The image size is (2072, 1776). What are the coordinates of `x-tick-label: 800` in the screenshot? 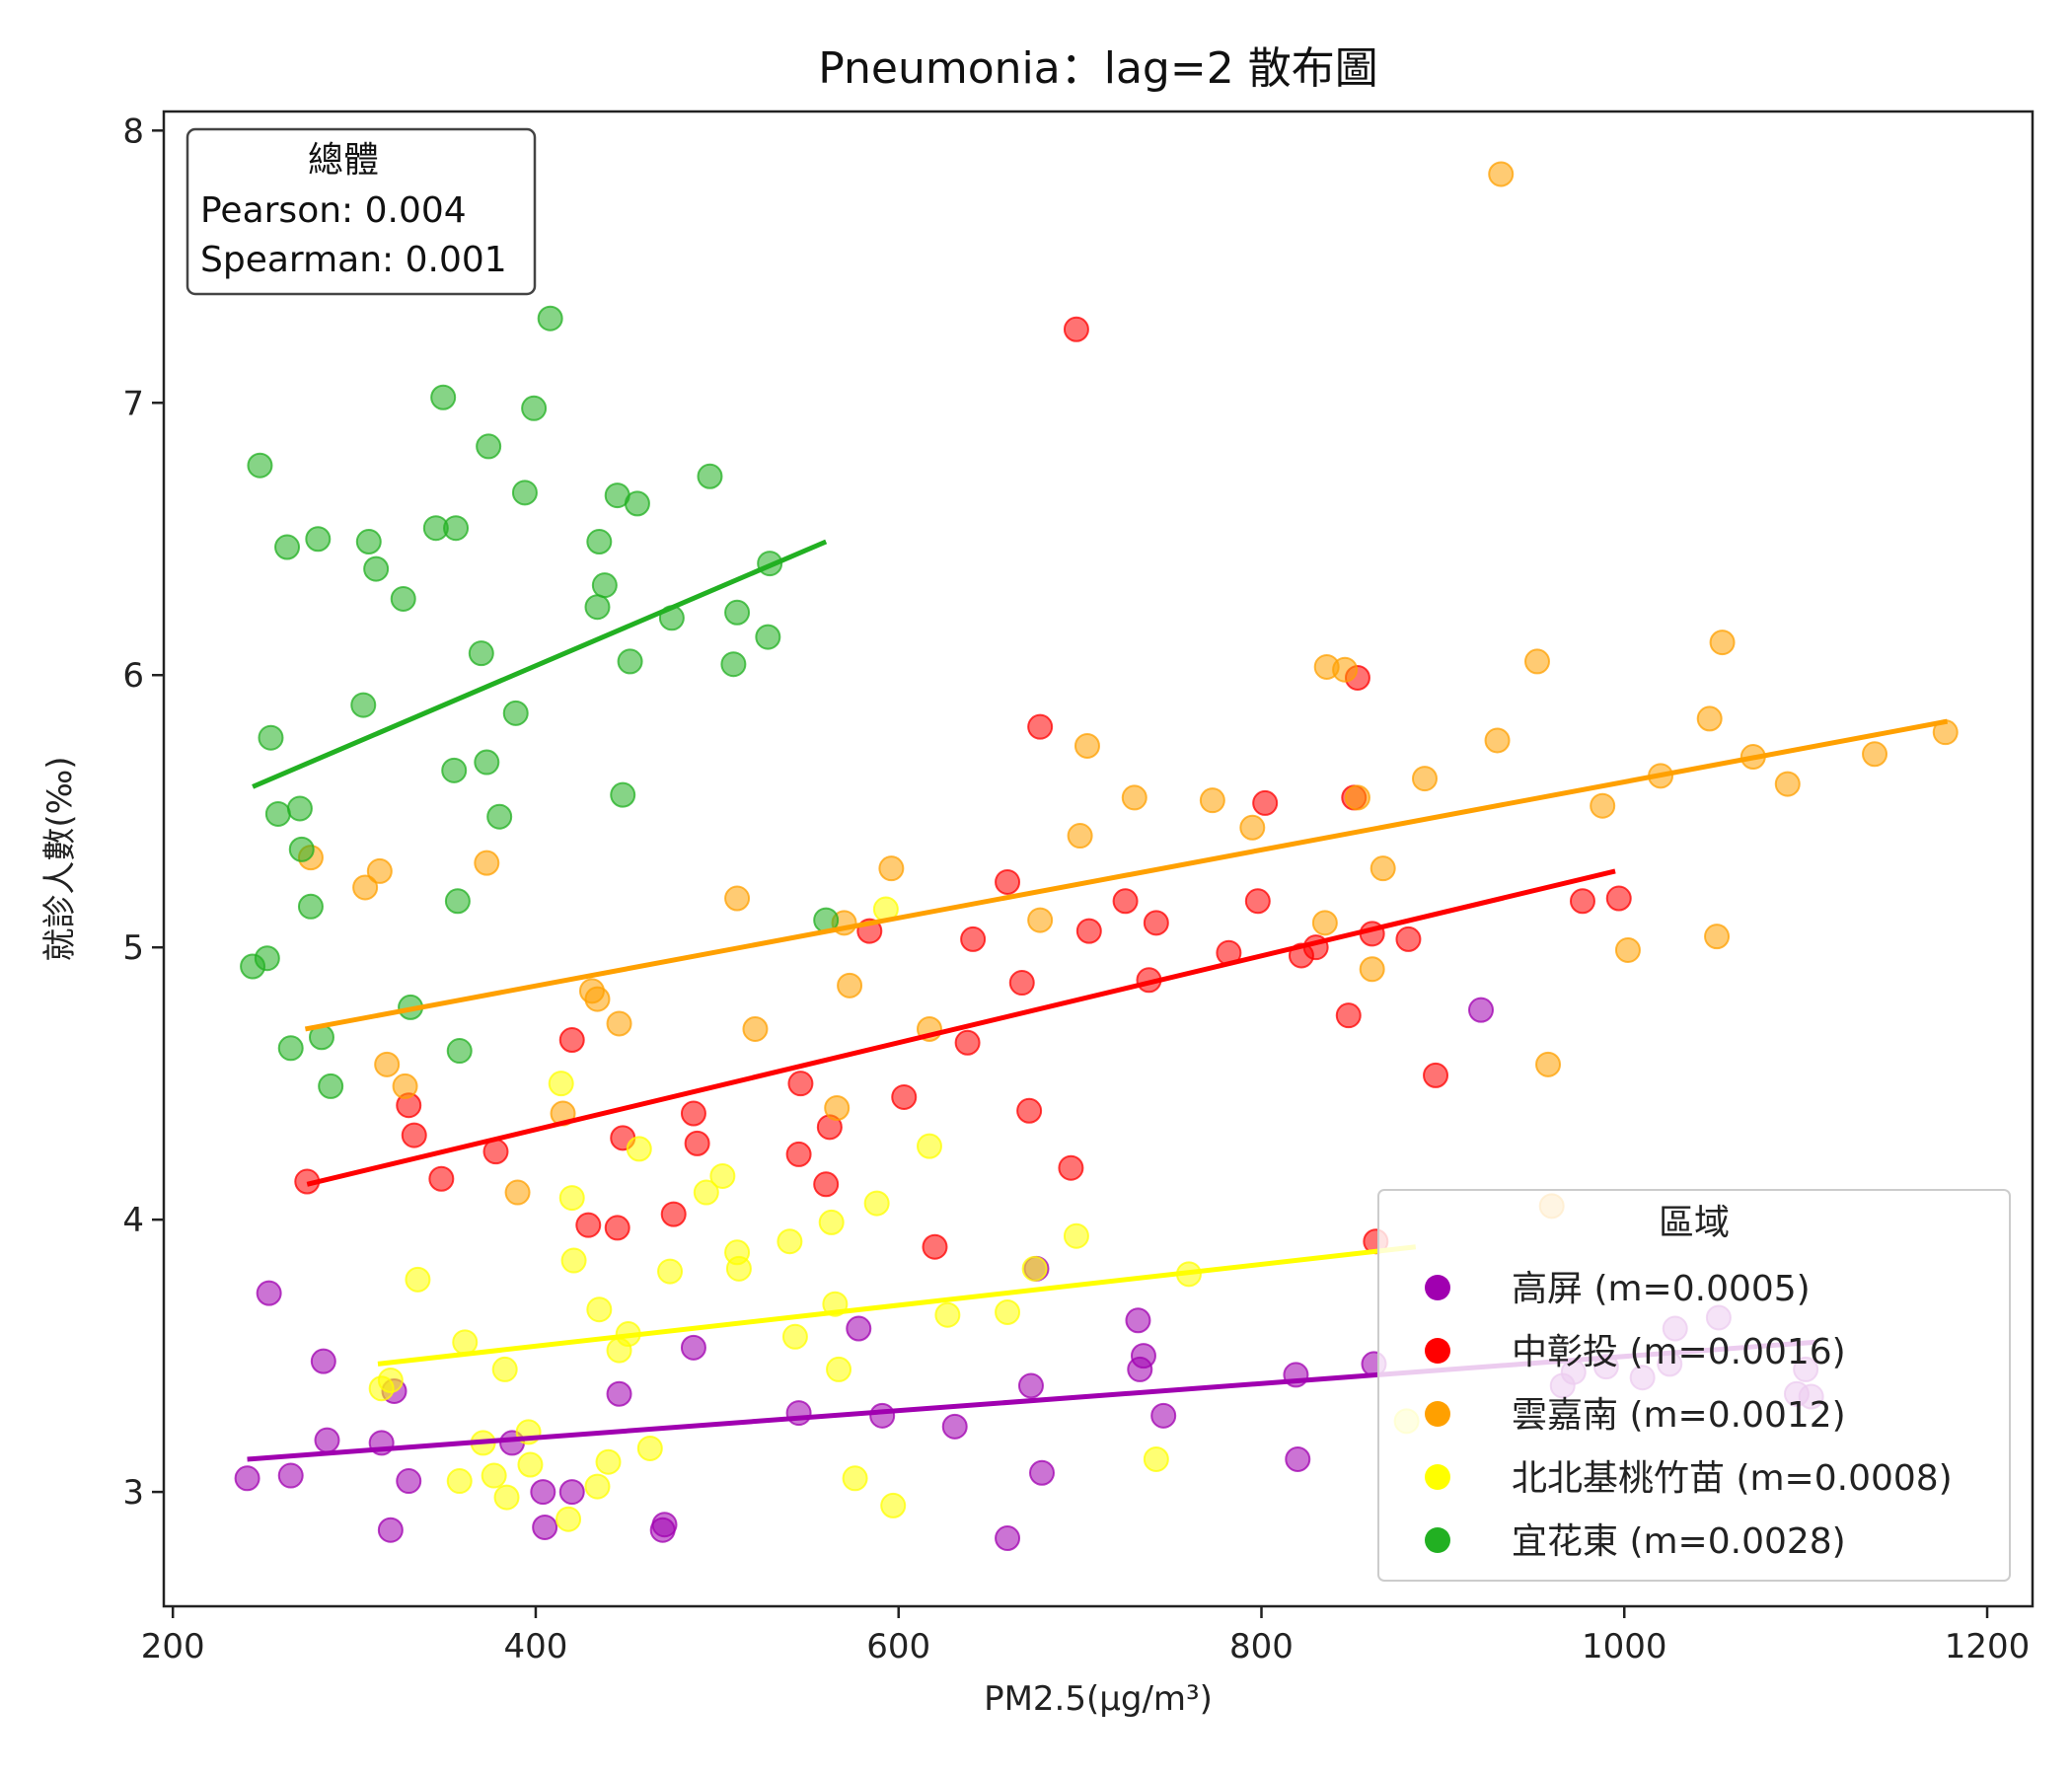 It's located at (1261, 1647).